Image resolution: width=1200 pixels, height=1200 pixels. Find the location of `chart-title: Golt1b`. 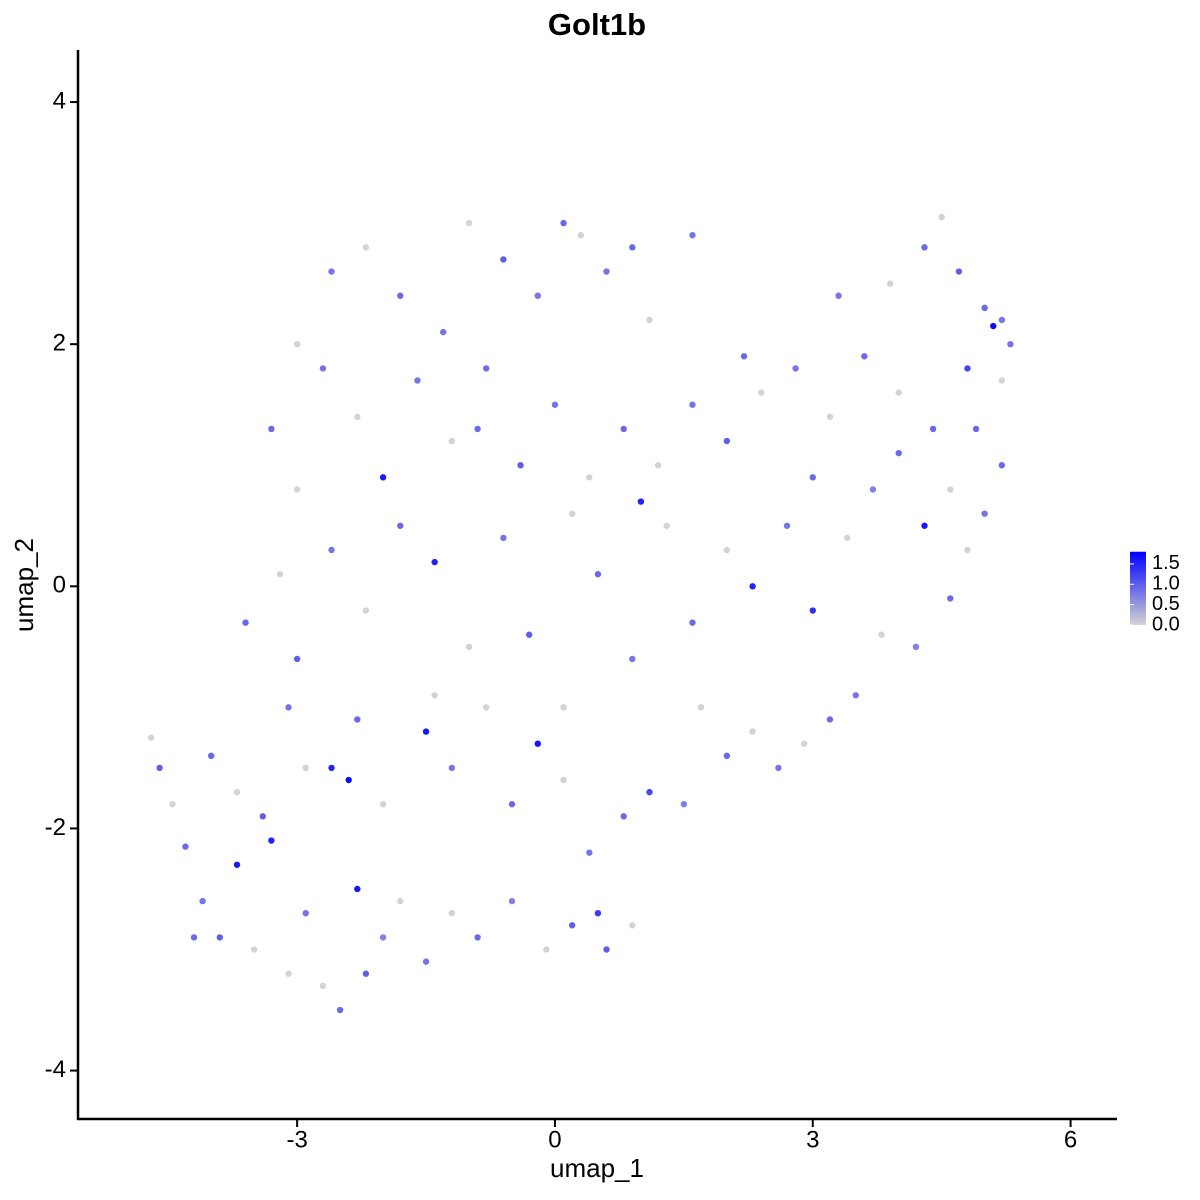

chart-title: Golt1b is located at coordinates (597, 24).